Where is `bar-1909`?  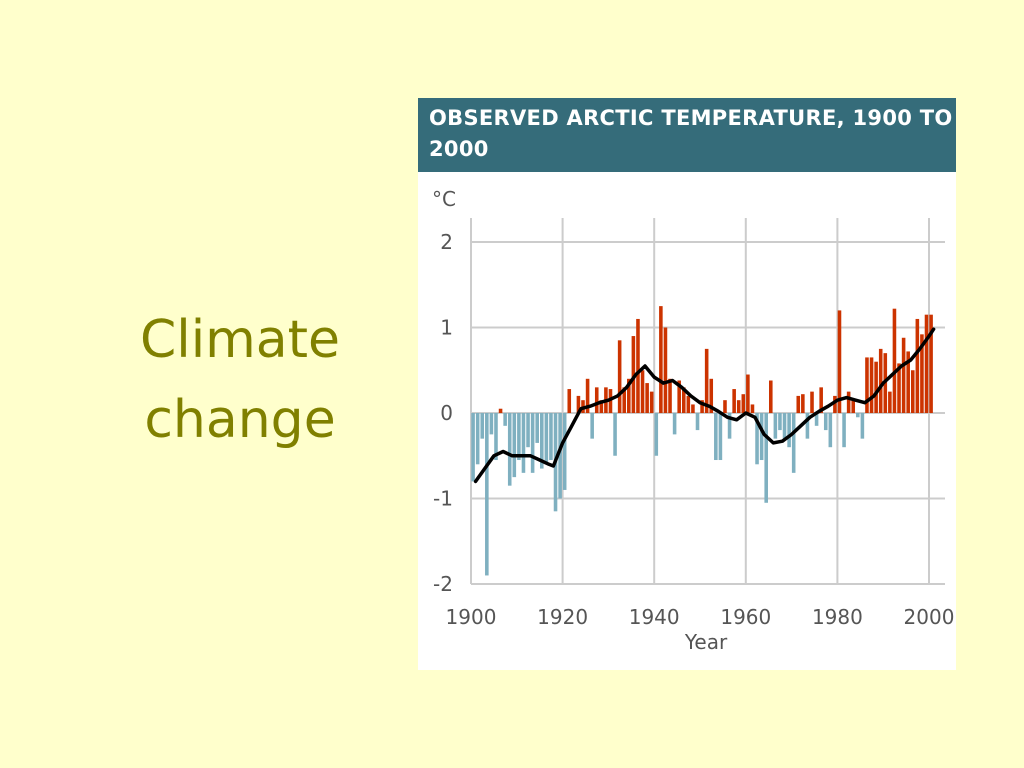
bar-1909 is located at coordinates (514, 445).